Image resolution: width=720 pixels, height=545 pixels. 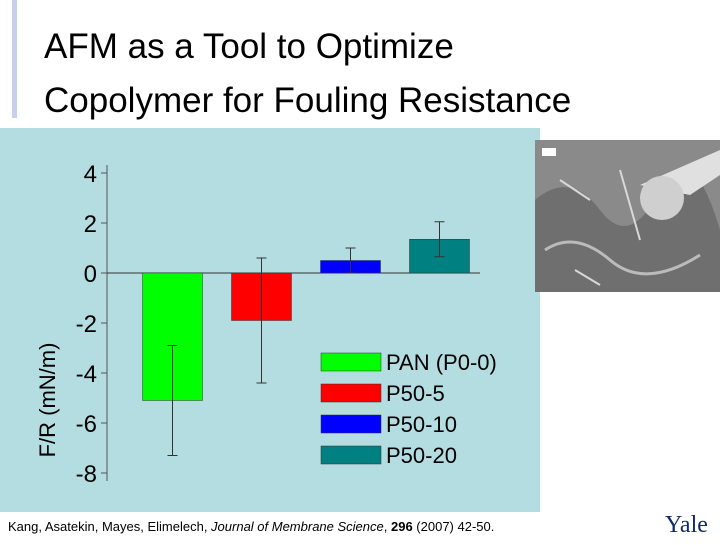 I want to click on sem-image, so click(x=627, y=216).